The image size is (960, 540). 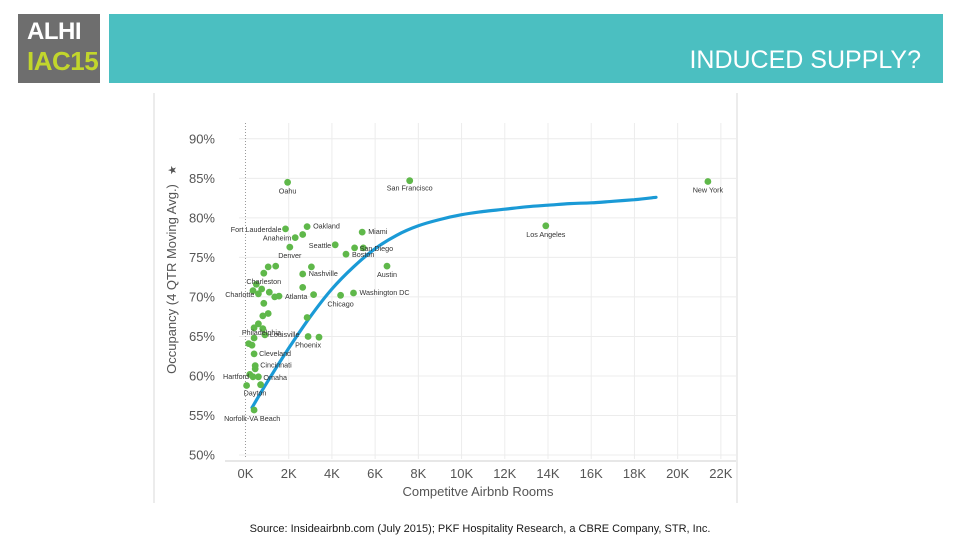 I want to click on point-label: Nashville, so click(x=323, y=273).